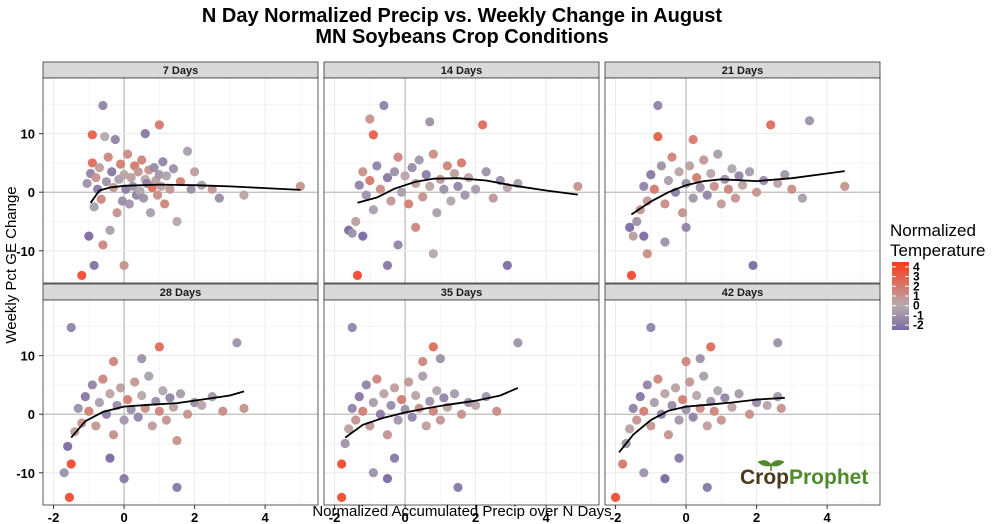 Image resolution: width=1000 pixels, height=524 pixels. What do you see at coordinates (827, 517) in the screenshot?
I see `x-tick-label: 4` at bounding box center [827, 517].